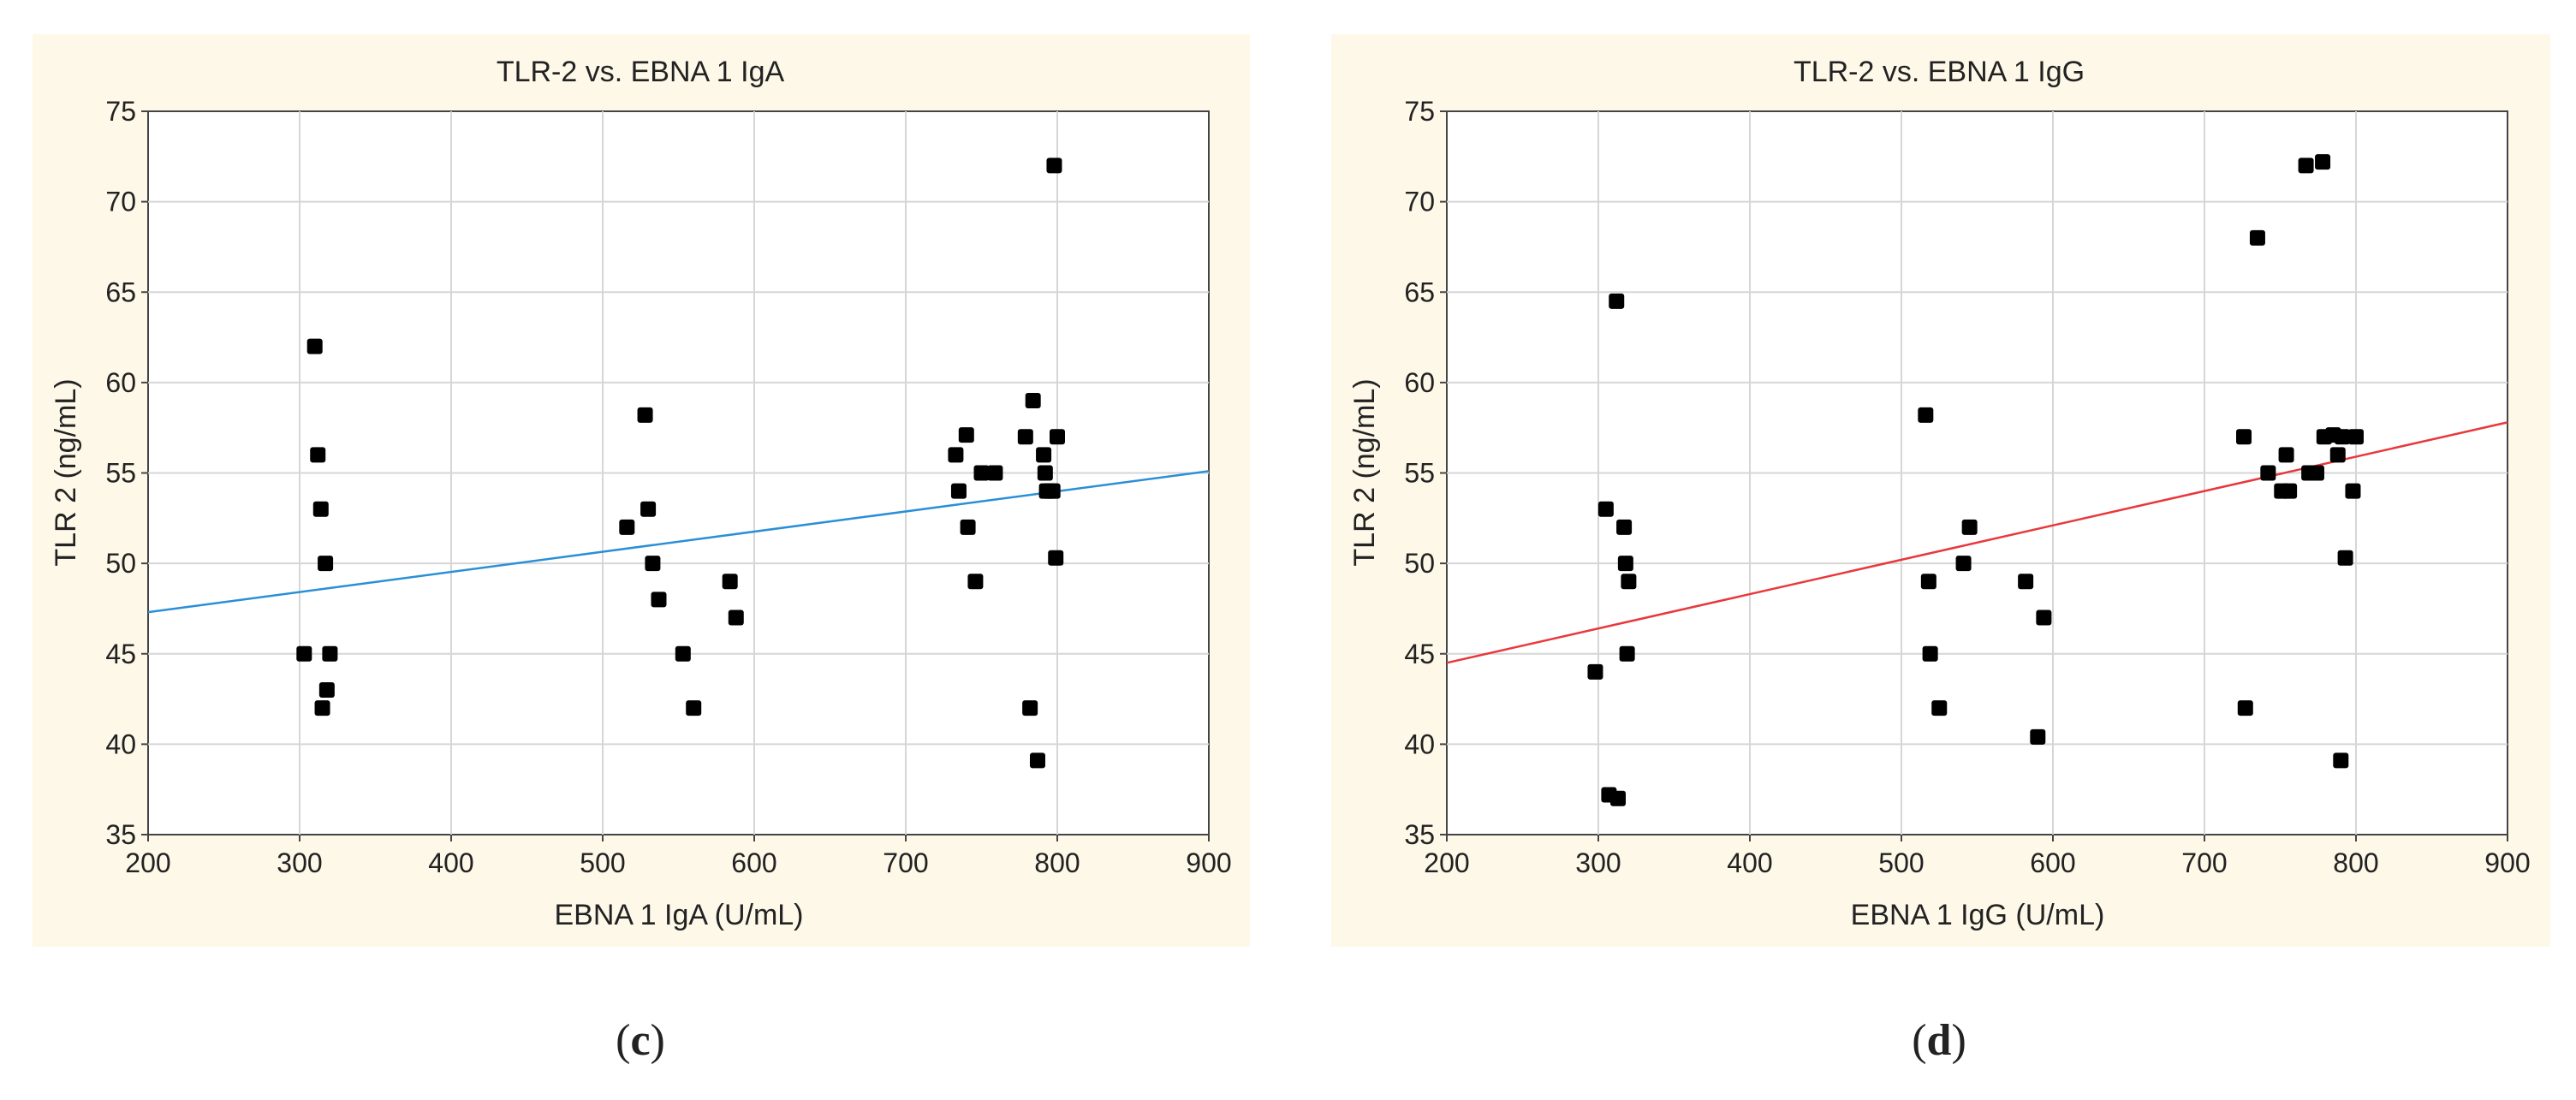 The height and width of the screenshot is (1100, 2576). Describe the element at coordinates (1420, 111) in the screenshot. I see `y-tick-label: 75` at that location.